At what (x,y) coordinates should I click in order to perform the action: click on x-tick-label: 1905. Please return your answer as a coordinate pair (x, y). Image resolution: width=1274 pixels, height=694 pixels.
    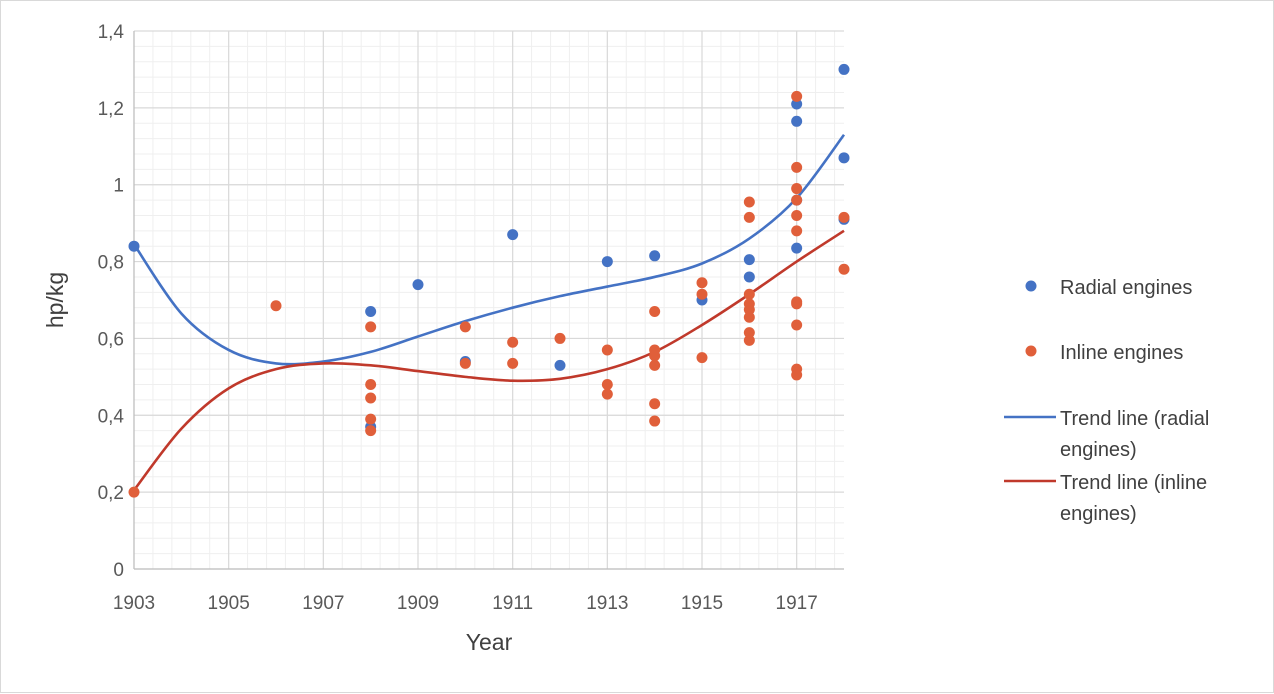
    Looking at the image, I should click on (229, 603).